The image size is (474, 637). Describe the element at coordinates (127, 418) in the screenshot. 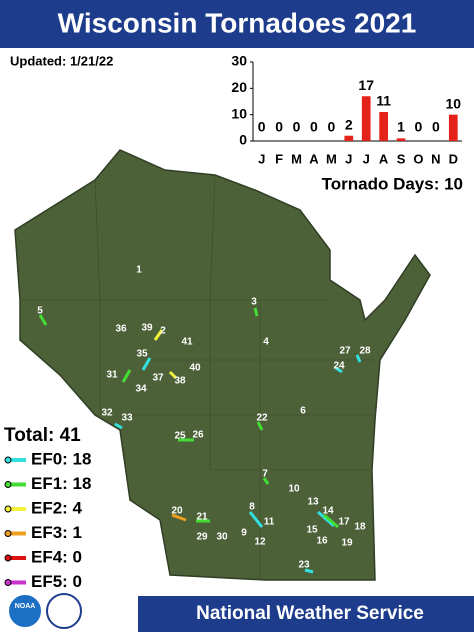

I see `tornado-label: 33` at that location.